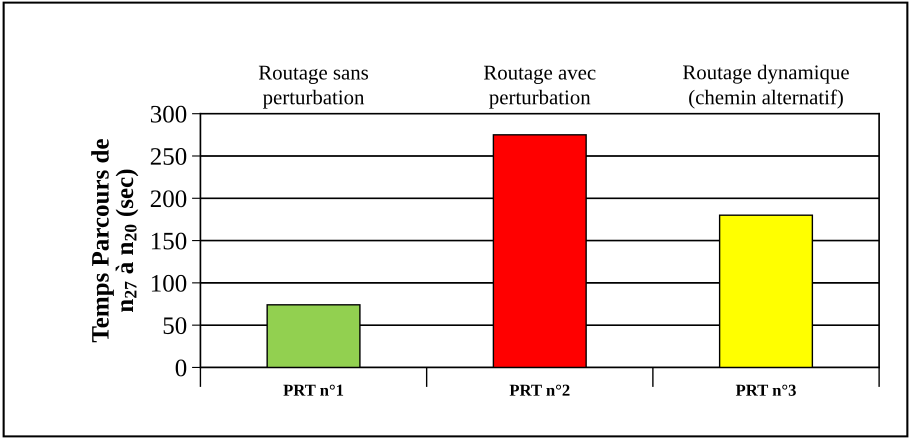  I want to click on y-tick-label: 300, so click(168, 114).